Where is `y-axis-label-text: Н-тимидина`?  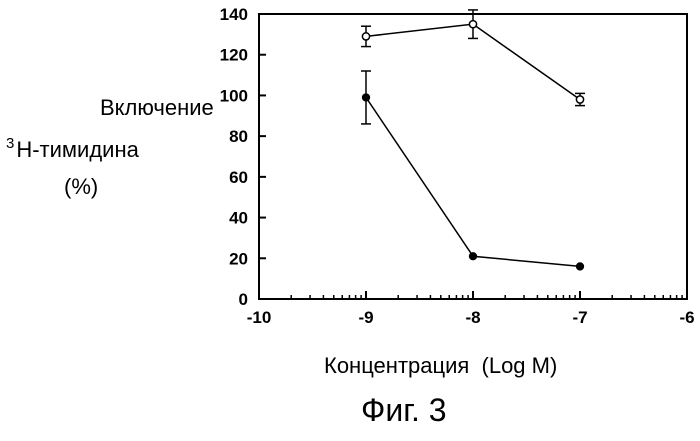 y-axis-label-text: Н-тимидина is located at coordinates (77, 149).